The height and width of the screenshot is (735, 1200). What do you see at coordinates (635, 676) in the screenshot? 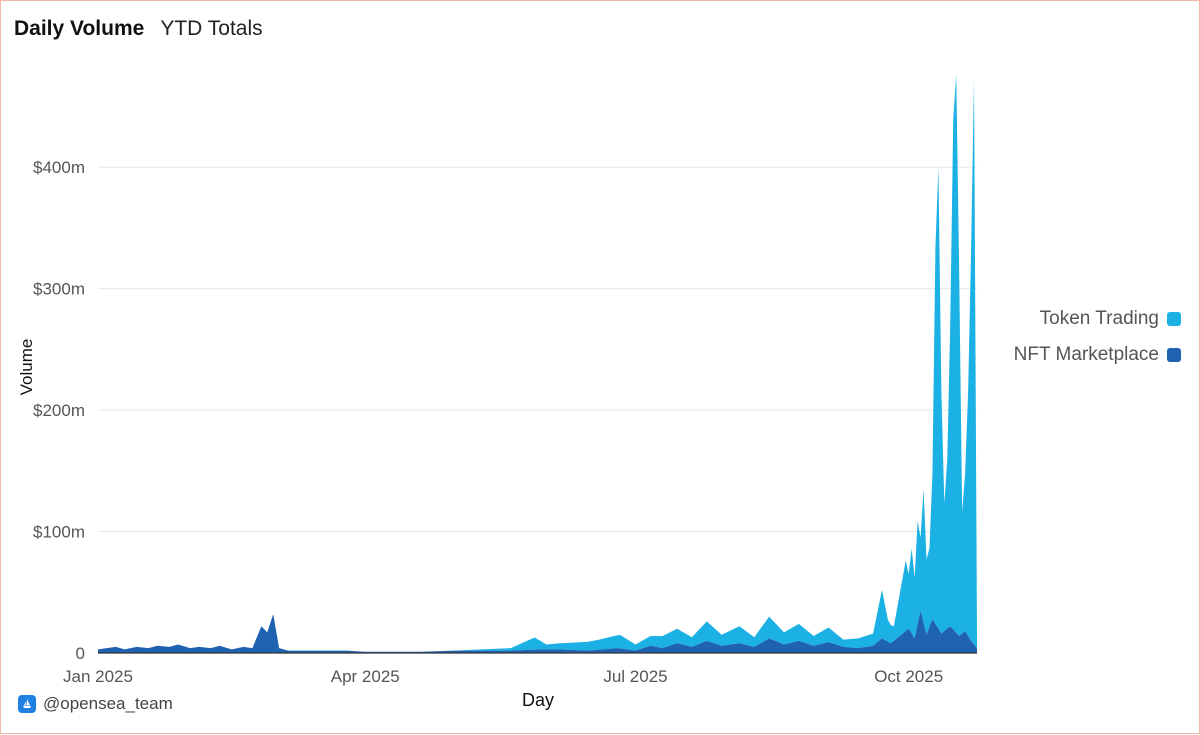
I see `x-tick-label: Jul 2025` at bounding box center [635, 676].